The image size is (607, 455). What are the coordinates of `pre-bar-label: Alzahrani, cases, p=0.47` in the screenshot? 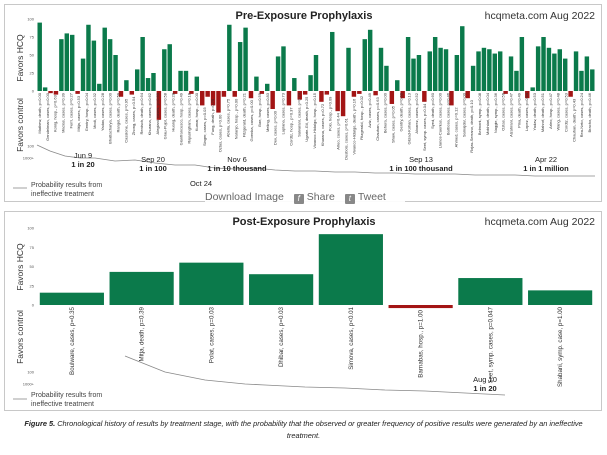 It's located at (511, 114).